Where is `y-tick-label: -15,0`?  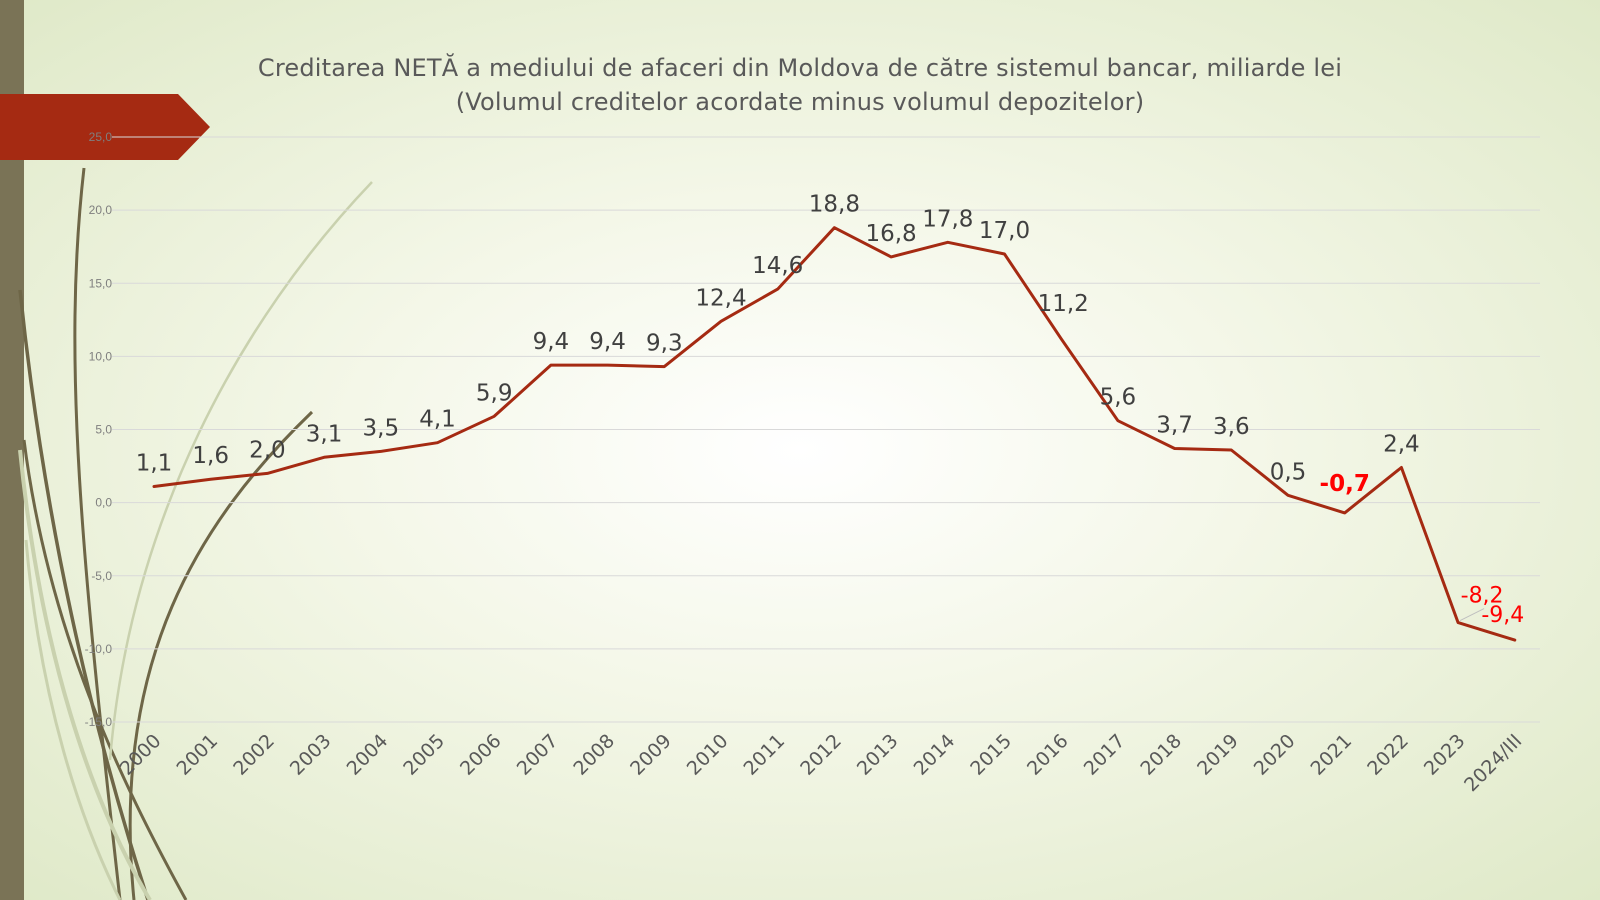
y-tick-label: -15,0 is located at coordinates (99, 722).